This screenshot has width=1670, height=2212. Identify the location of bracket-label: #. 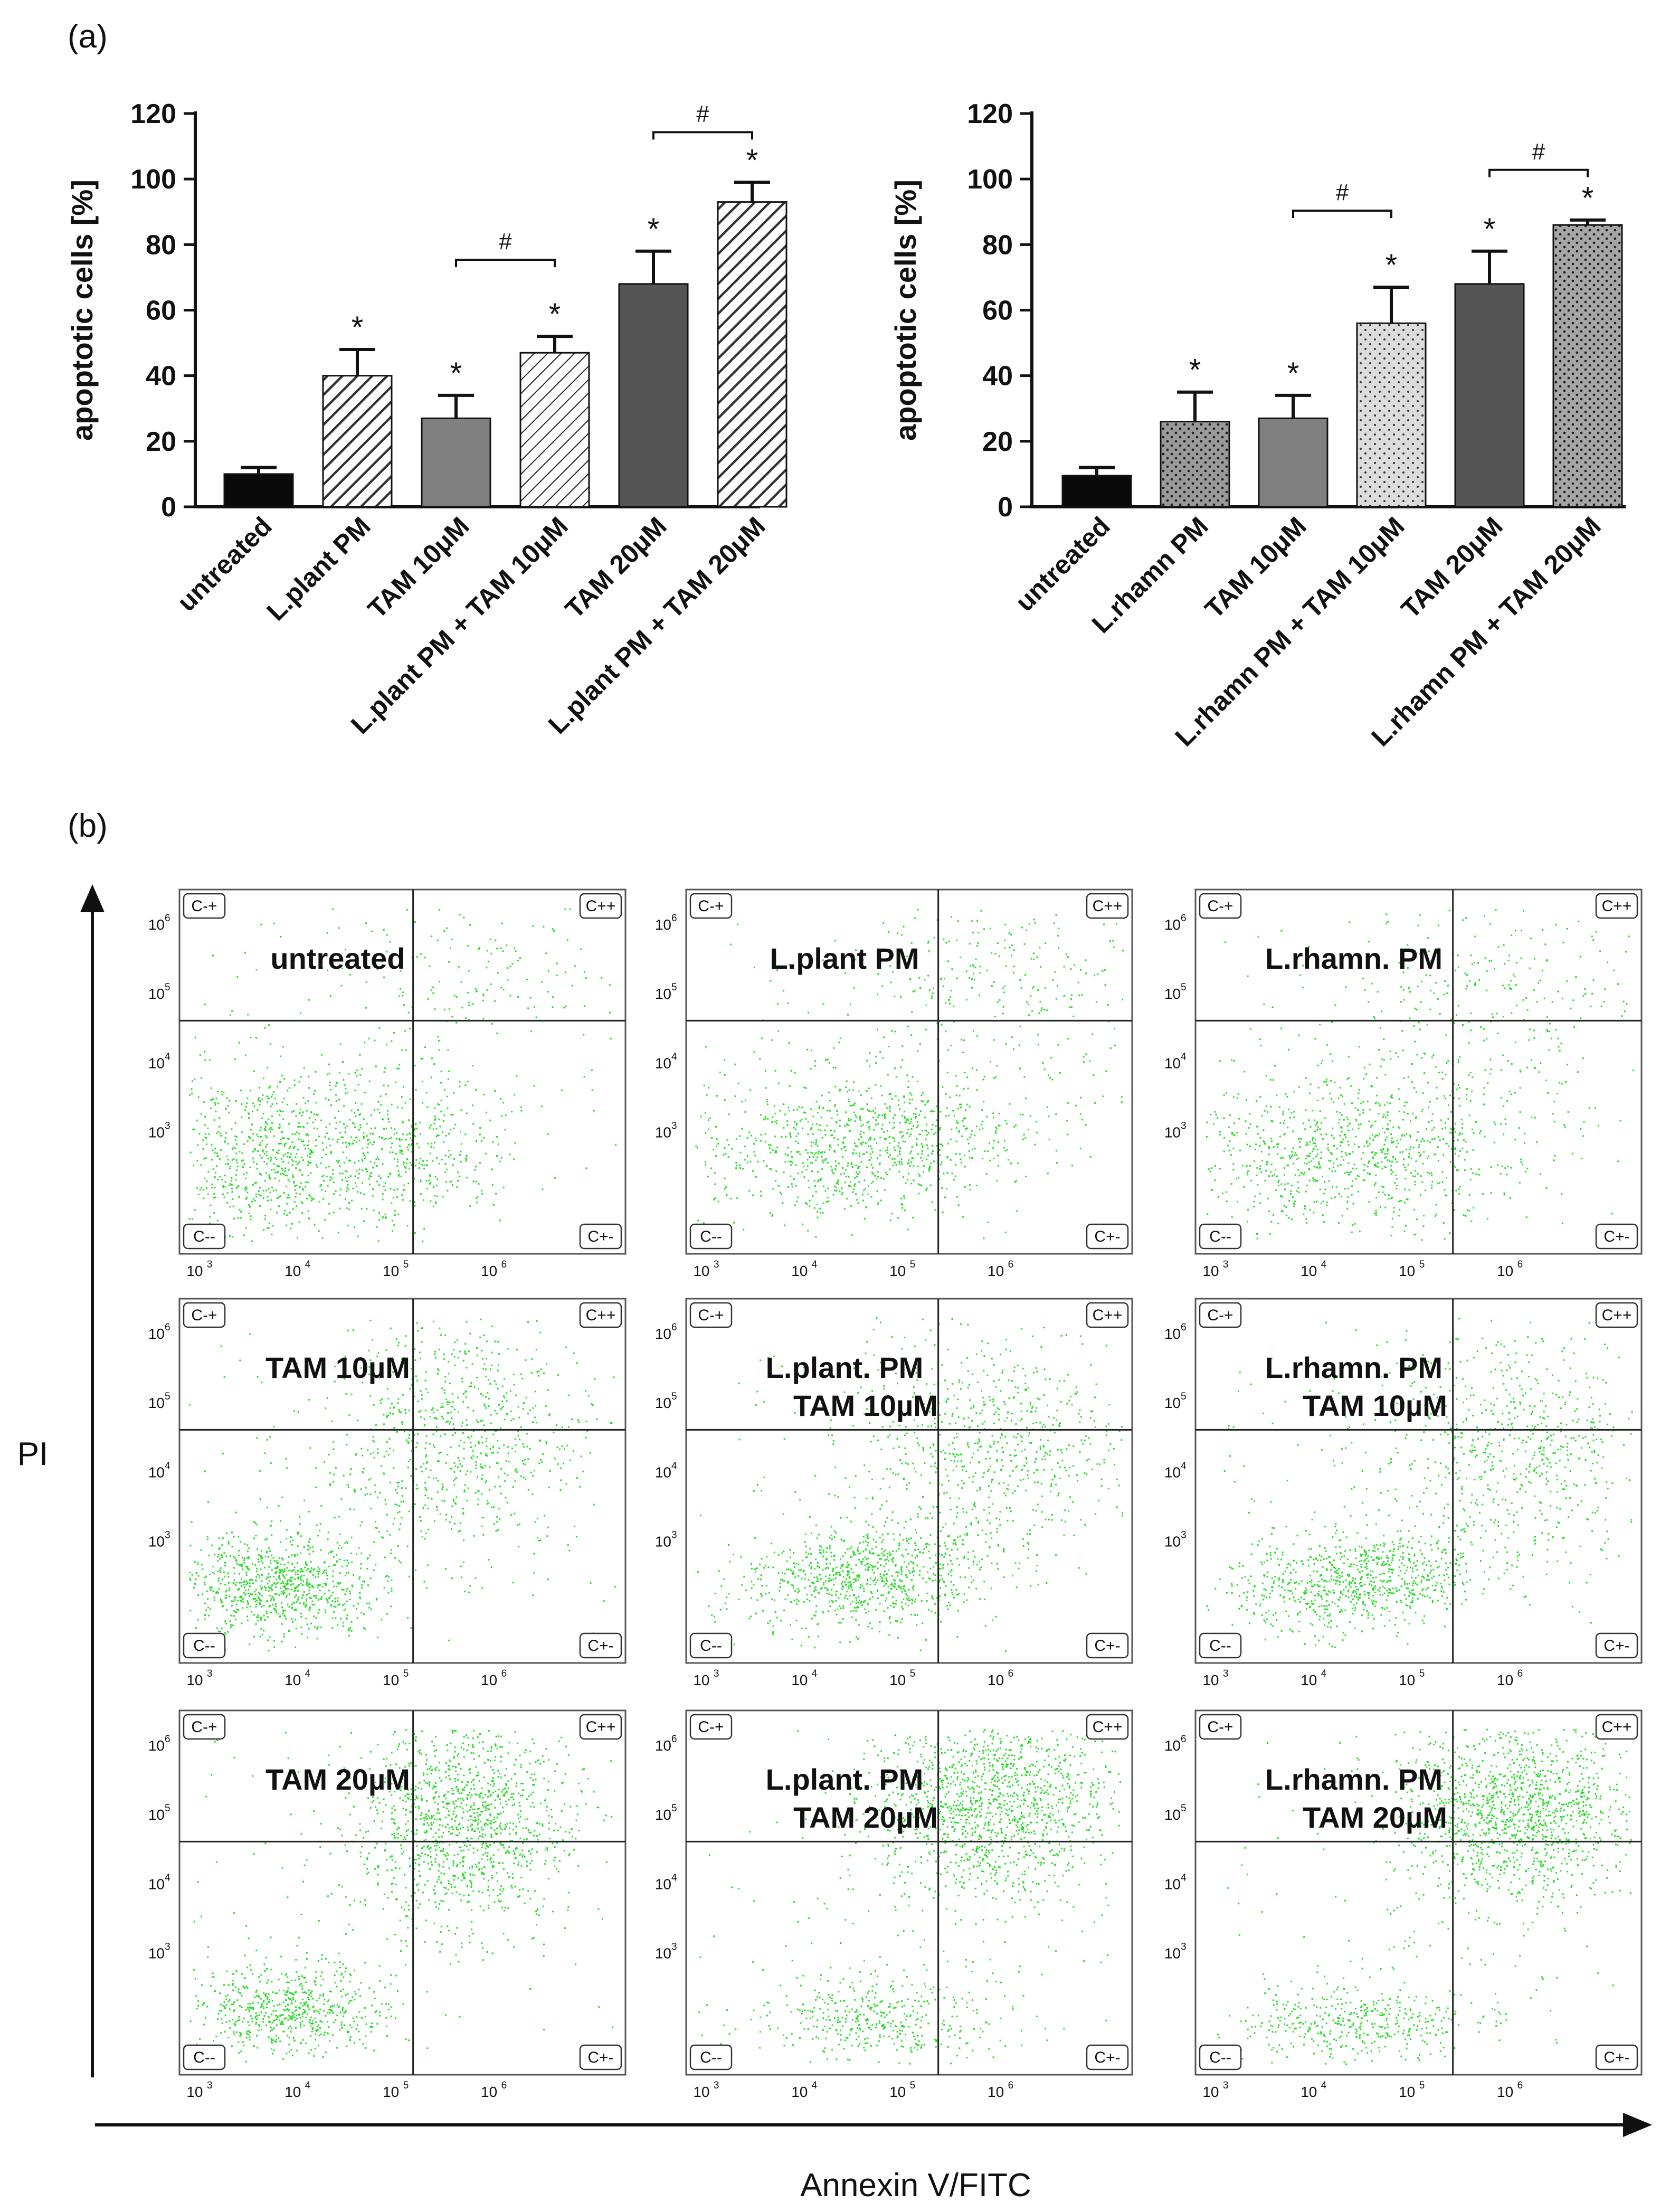
(1342, 192).